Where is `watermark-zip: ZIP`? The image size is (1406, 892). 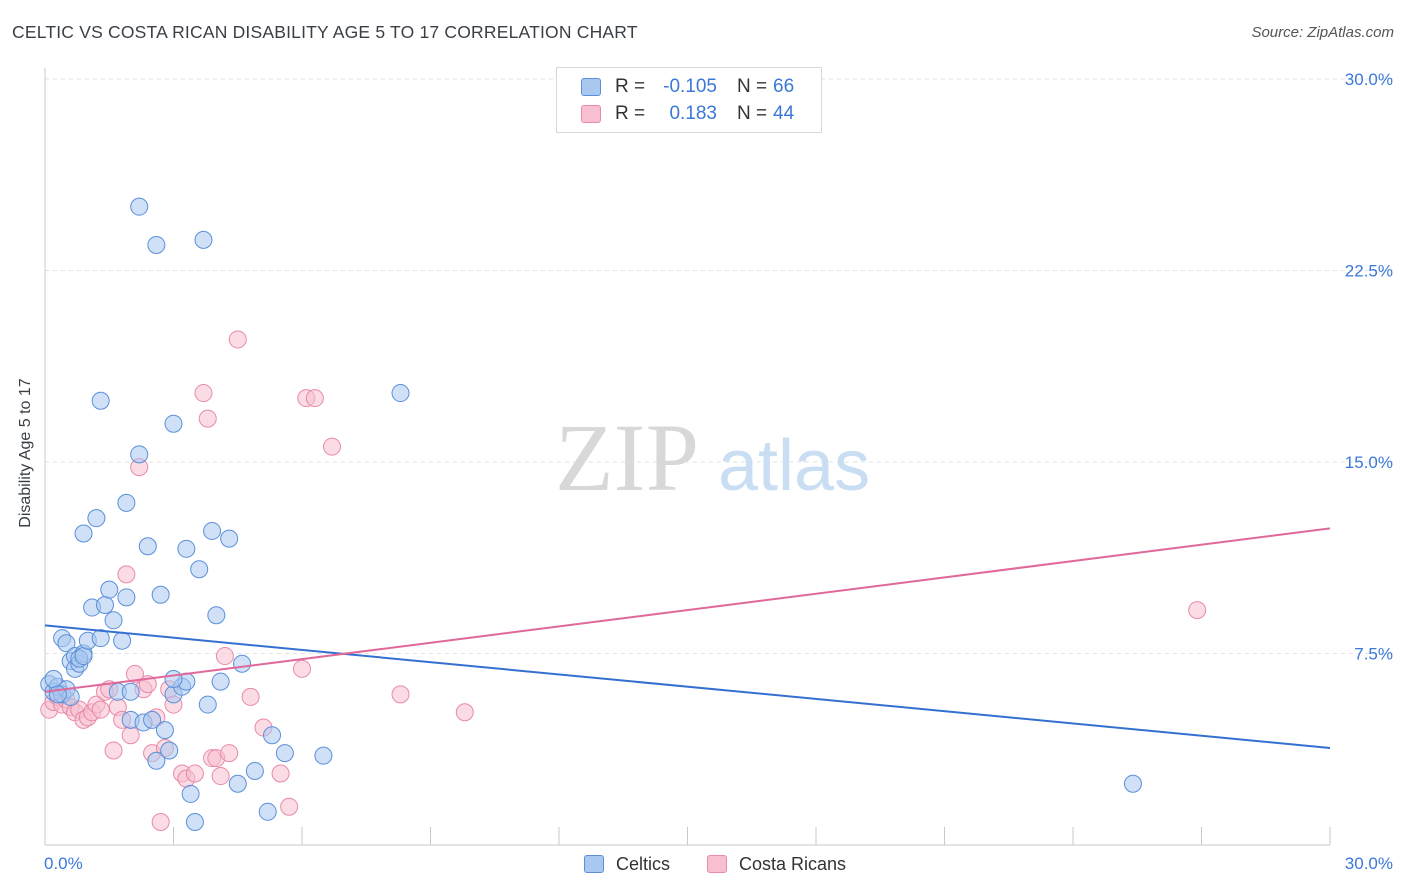 watermark-zip: ZIP is located at coordinates (627, 457).